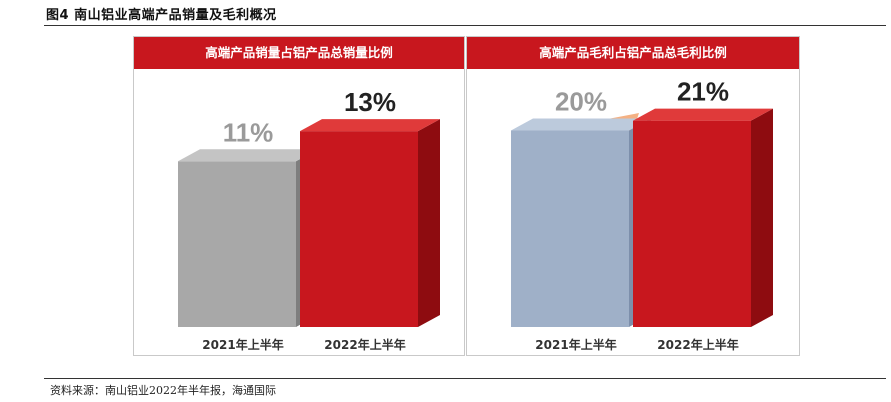 Image resolution: width=891 pixels, height=402 pixels. What do you see at coordinates (703, 92) in the screenshot?
I see `value-label: 21%` at bounding box center [703, 92].